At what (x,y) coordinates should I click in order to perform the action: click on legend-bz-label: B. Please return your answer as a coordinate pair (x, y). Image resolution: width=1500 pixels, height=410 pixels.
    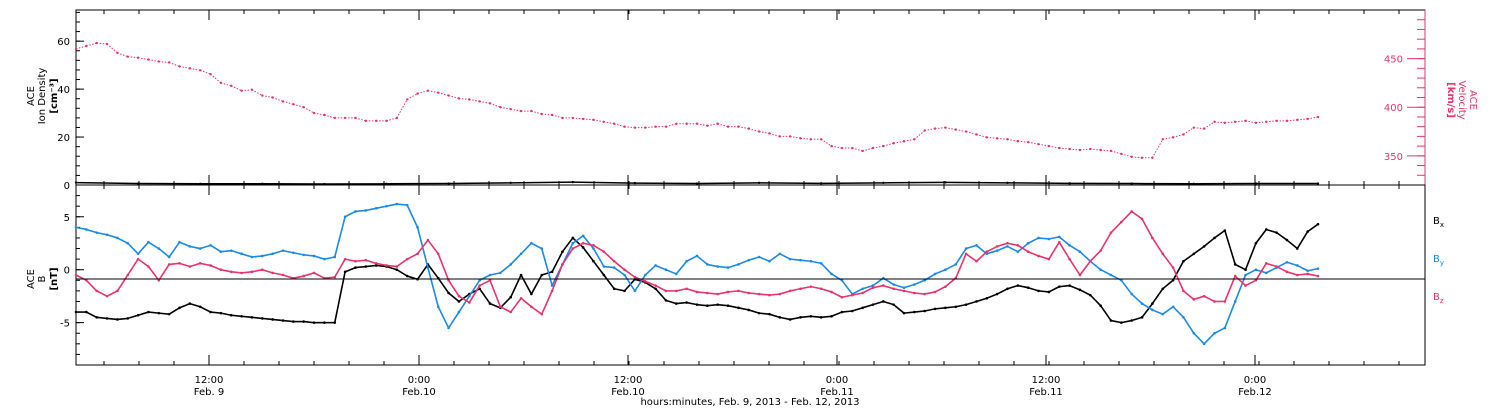
    Looking at the image, I should click on (1436, 297).